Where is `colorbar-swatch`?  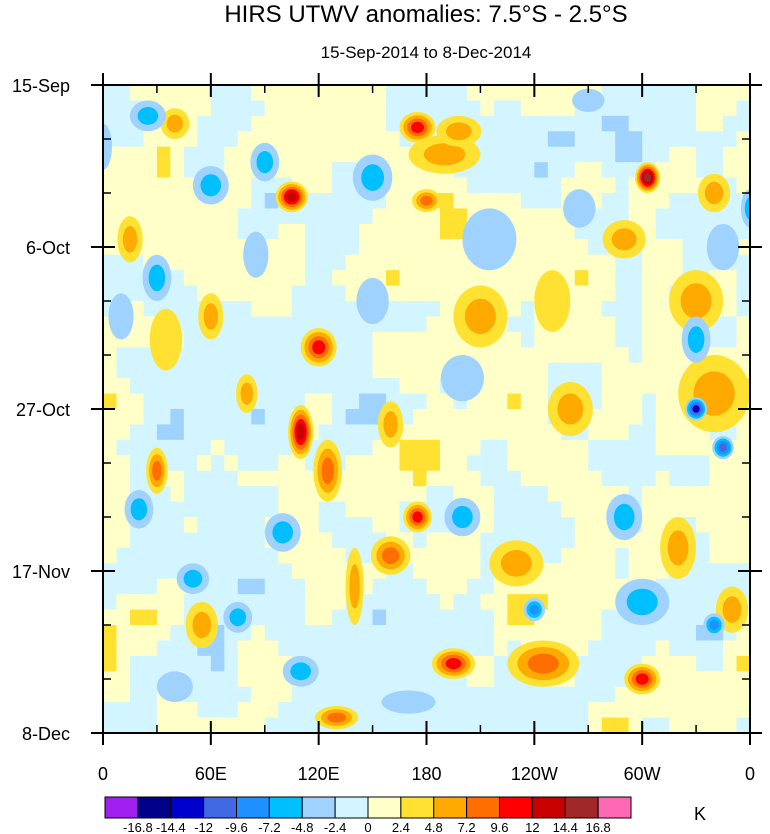 colorbar-swatch is located at coordinates (483, 807).